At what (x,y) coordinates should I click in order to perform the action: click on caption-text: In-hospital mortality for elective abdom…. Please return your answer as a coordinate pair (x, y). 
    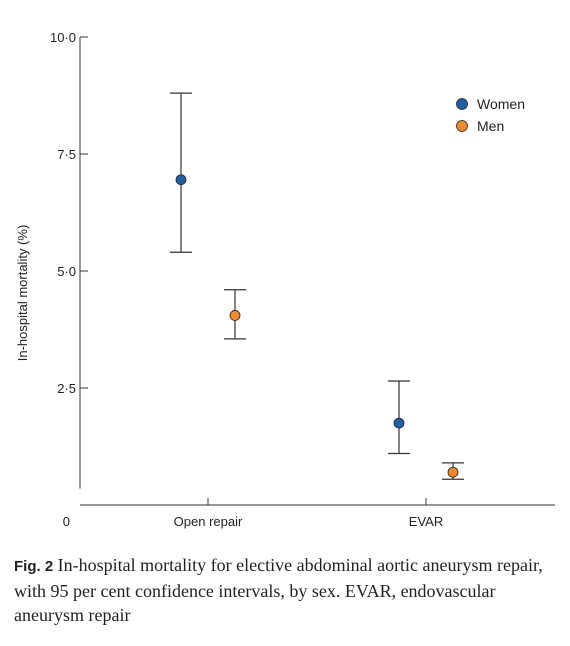
    Looking at the image, I should click on (278, 590).